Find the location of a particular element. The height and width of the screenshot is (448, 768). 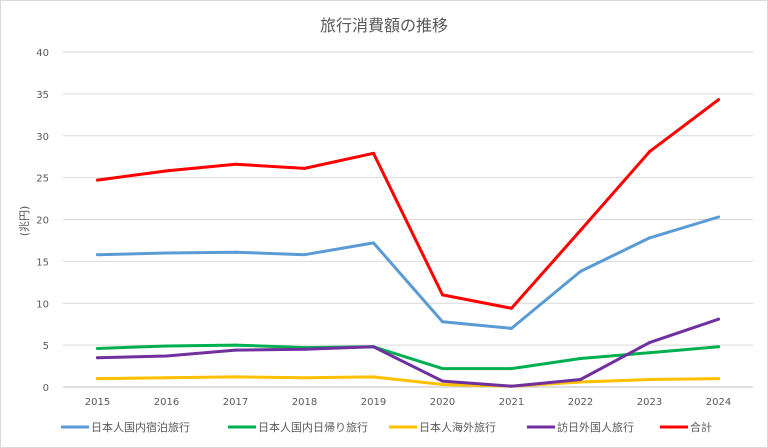

chart-title: 旅行消費額の推移 is located at coordinates (384, 25).